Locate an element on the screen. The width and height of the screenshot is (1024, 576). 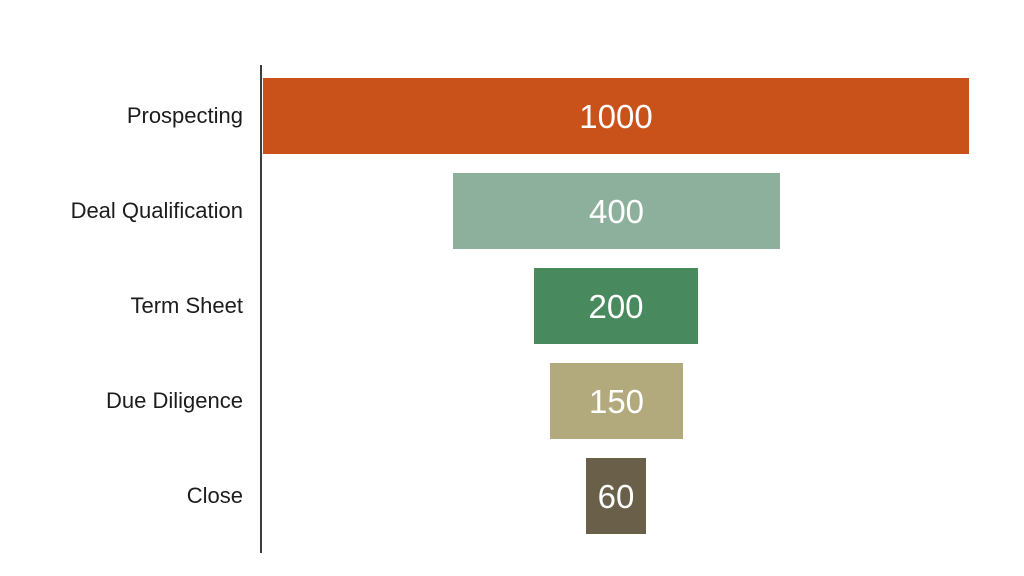
stage-label: Due Diligence is located at coordinates (174, 400).